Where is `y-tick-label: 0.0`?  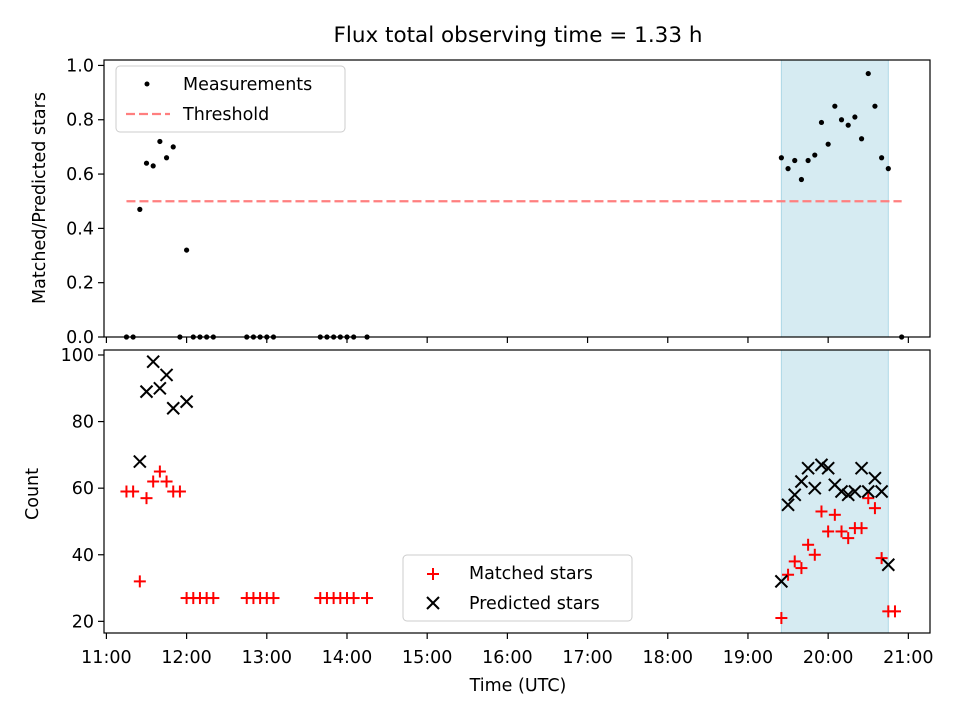
y-tick-label: 0.0 is located at coordinates (80, 338).